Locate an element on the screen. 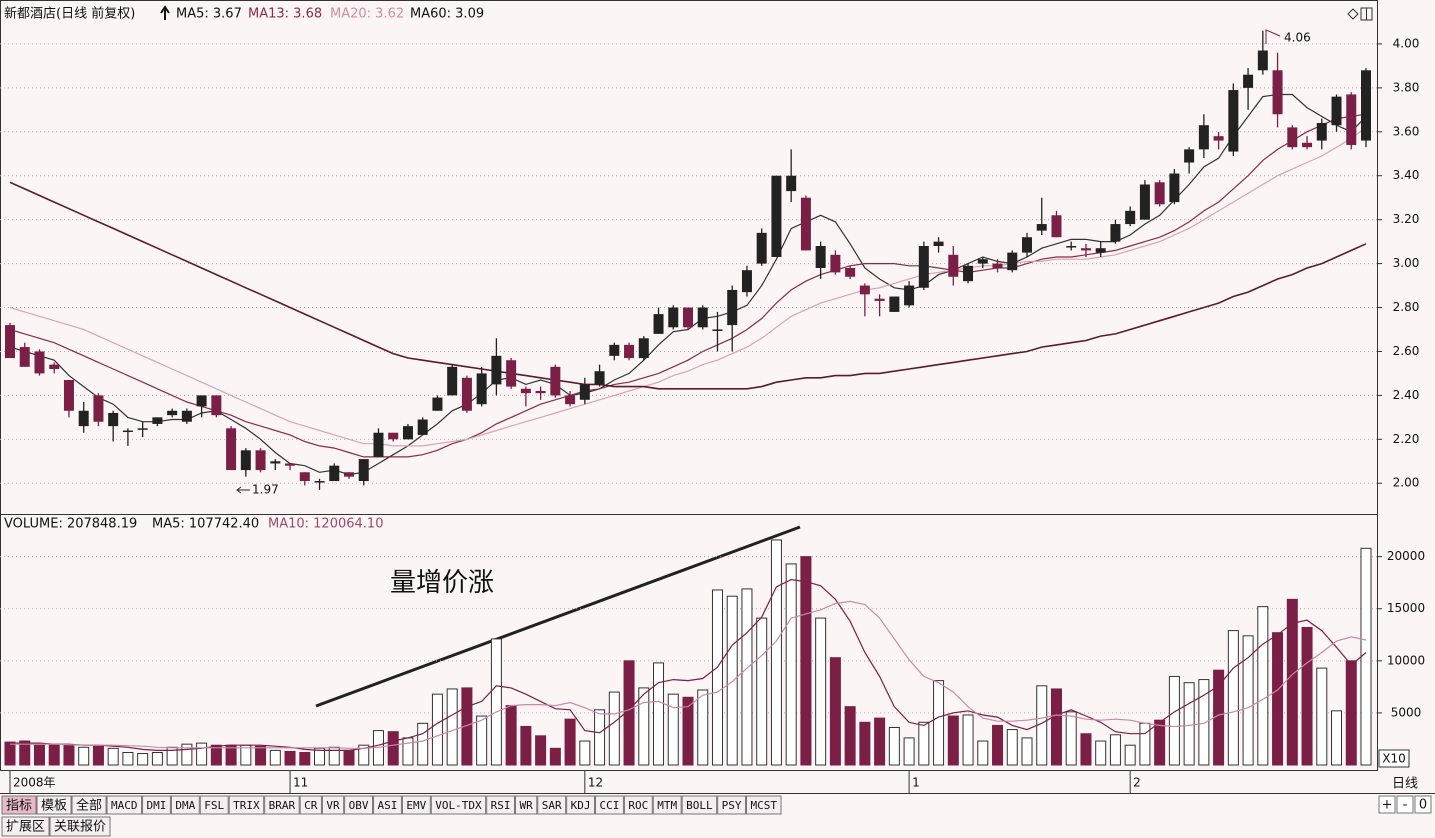 The image size is (1435, 838). legend-vol-ma10: MA10: 120064.10 is located at coordinates (325, 524).